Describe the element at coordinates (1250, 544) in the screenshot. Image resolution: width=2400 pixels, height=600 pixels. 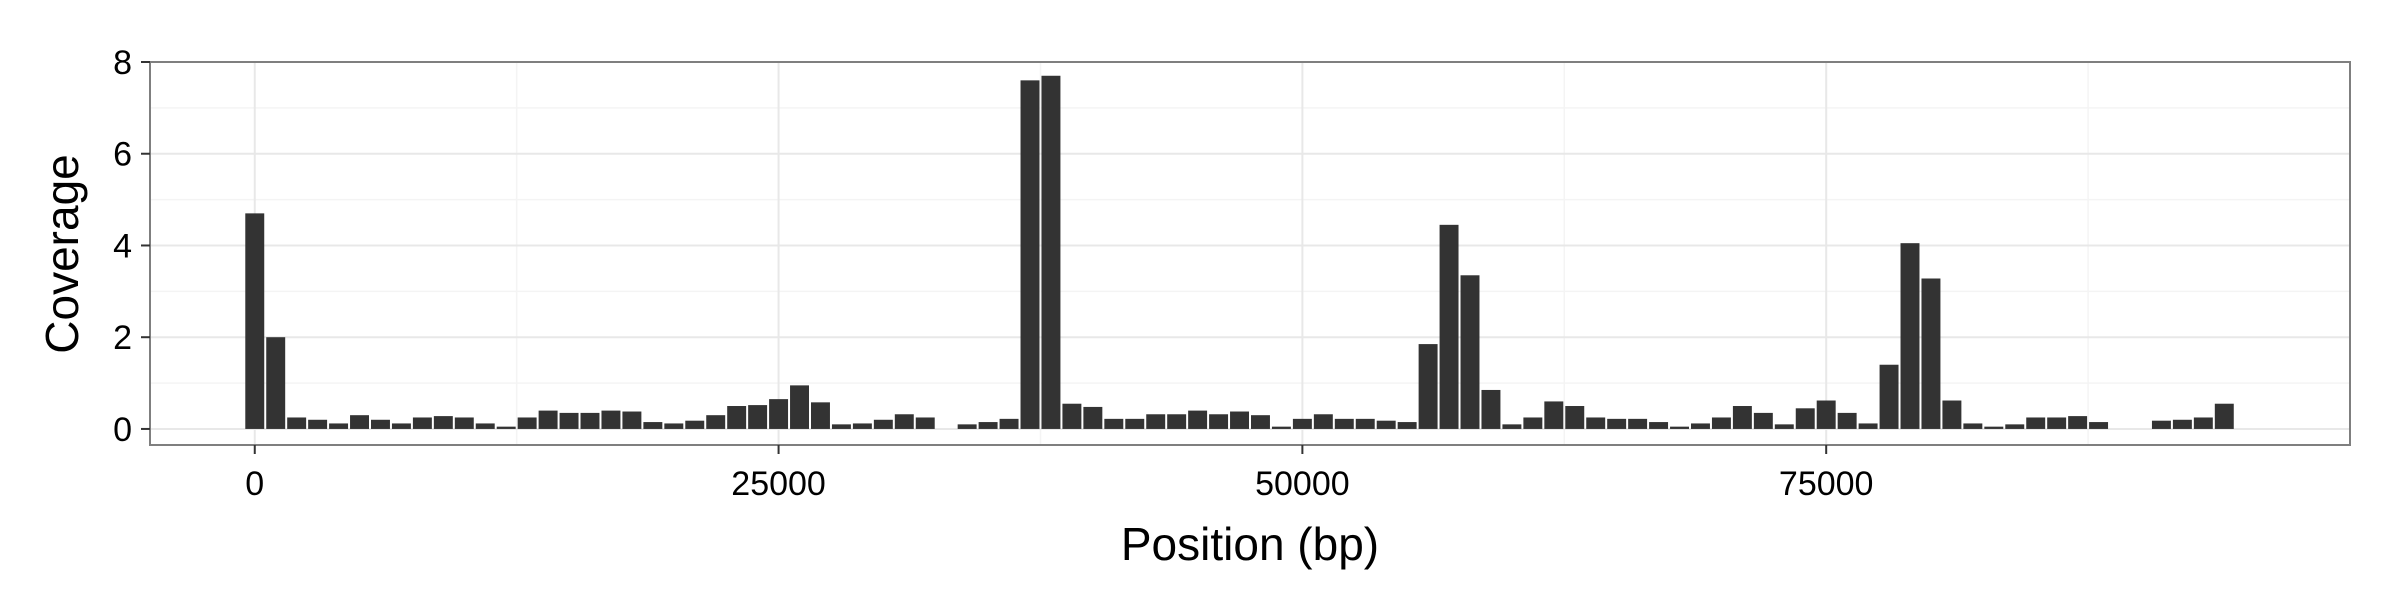
I see `x-axis-title: Position (bp)` at that location.